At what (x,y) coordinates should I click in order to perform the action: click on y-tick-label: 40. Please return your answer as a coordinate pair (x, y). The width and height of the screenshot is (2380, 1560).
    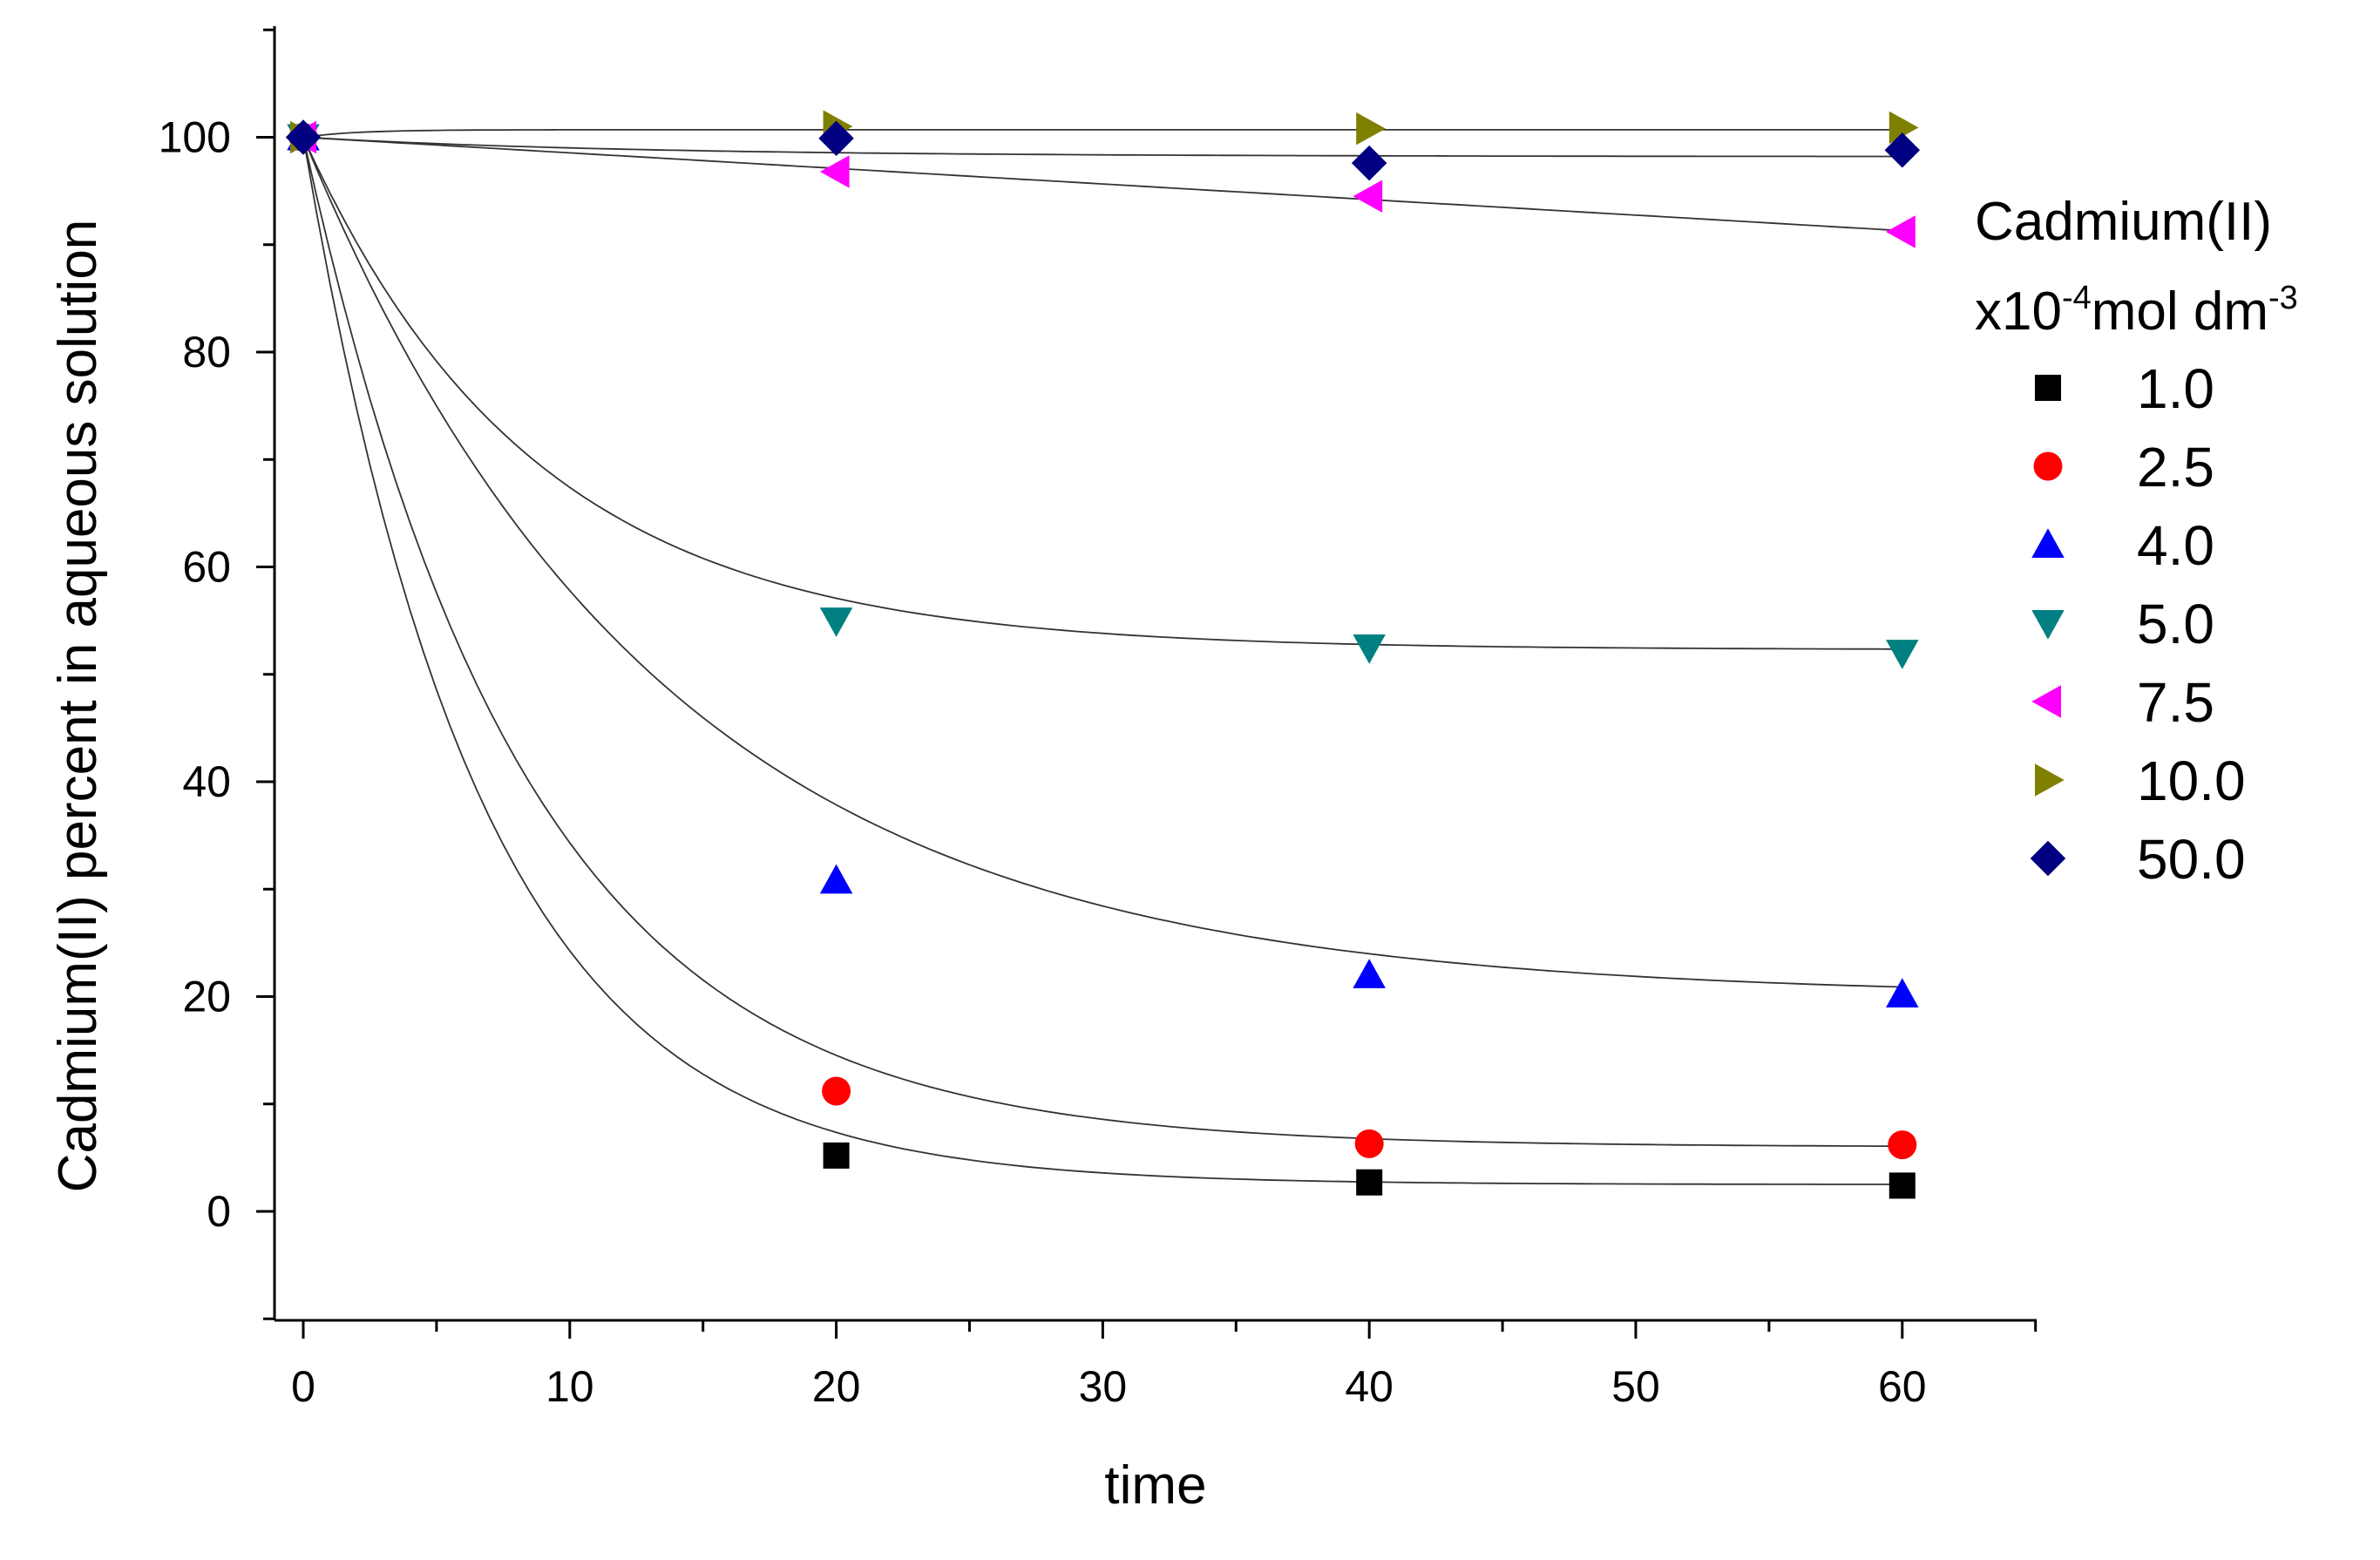
    Looking at the image, I should click on (206, 781).